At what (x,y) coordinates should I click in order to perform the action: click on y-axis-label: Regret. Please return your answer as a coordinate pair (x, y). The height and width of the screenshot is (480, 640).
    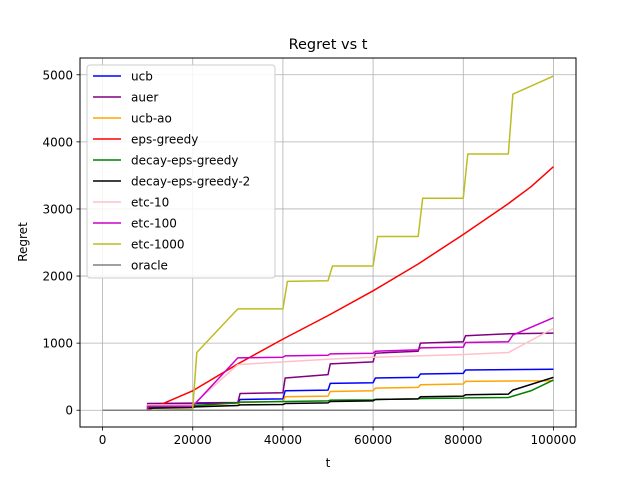
    Looking at the image, I should click on (23, 242).